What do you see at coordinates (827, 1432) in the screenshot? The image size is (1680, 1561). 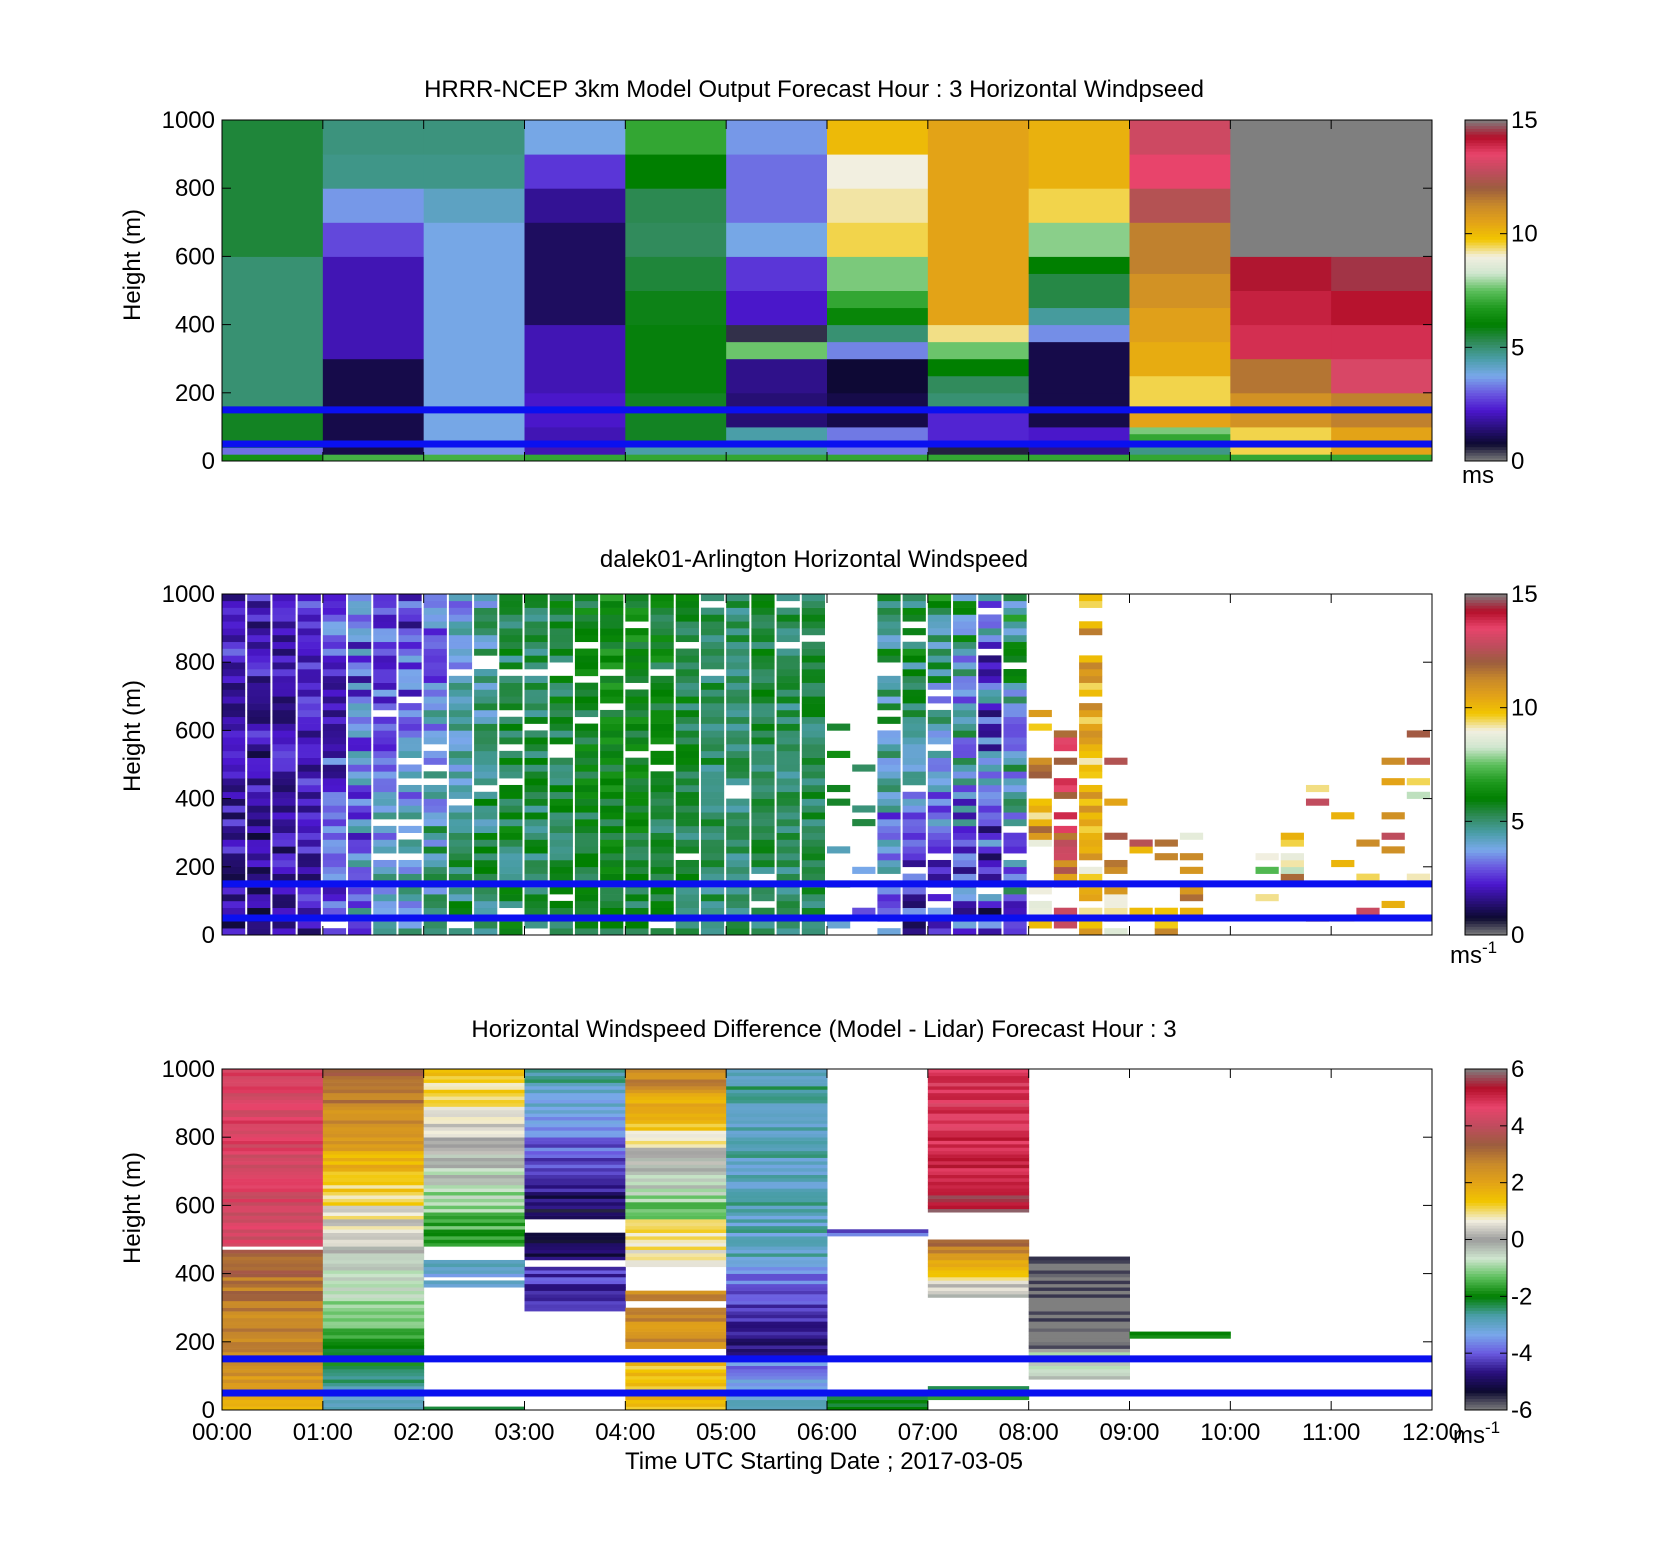 I see `x-tick-label: 06:00` at bounding box center [827, 1432].